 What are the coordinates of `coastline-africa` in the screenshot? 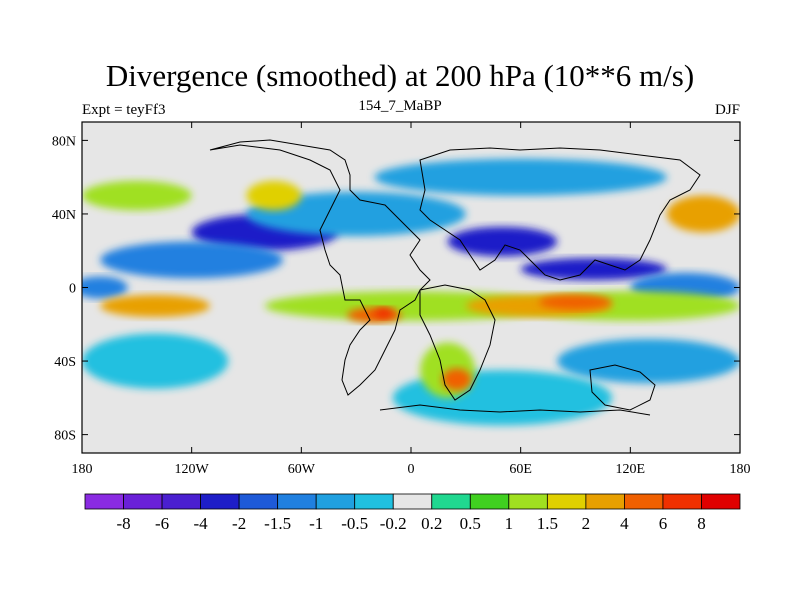 It's located at (457, 342).